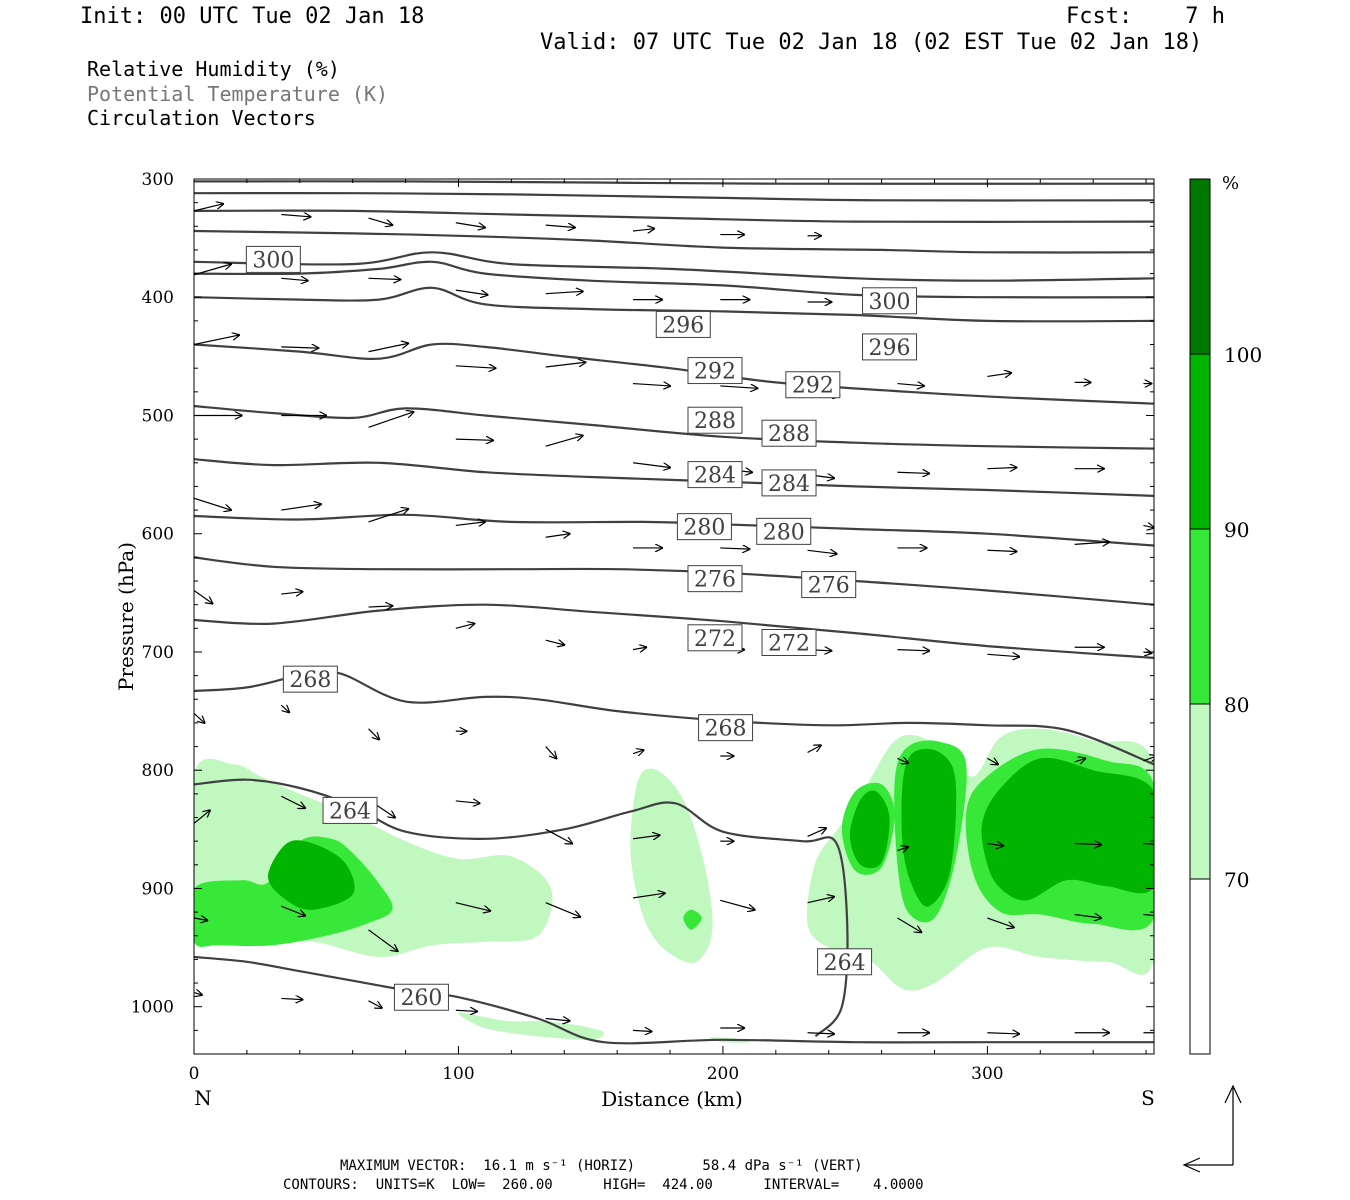  What do you see at coordinates (152, 1008) in the screenshot?
I see `y-tick-label: 1000` at bounding box center [152, 1008].